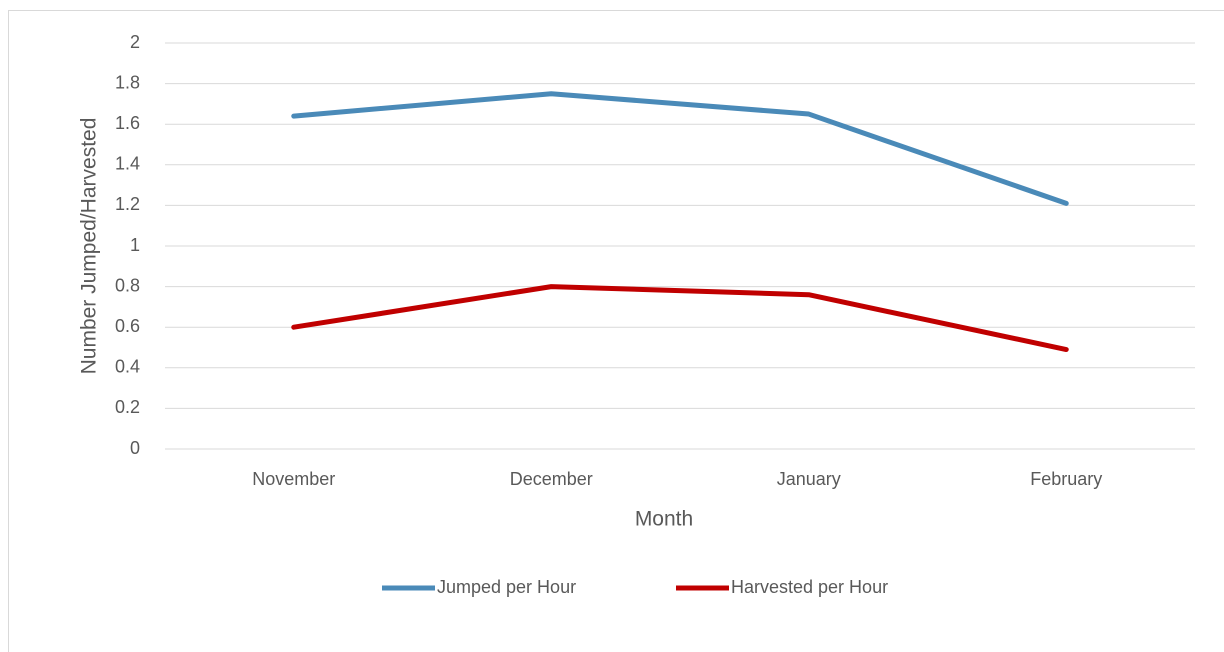 The height and width of the screenshot is (652, 1224). I want to click on y-axis-label: Number Jumped/Harvested, so click(89, 246).